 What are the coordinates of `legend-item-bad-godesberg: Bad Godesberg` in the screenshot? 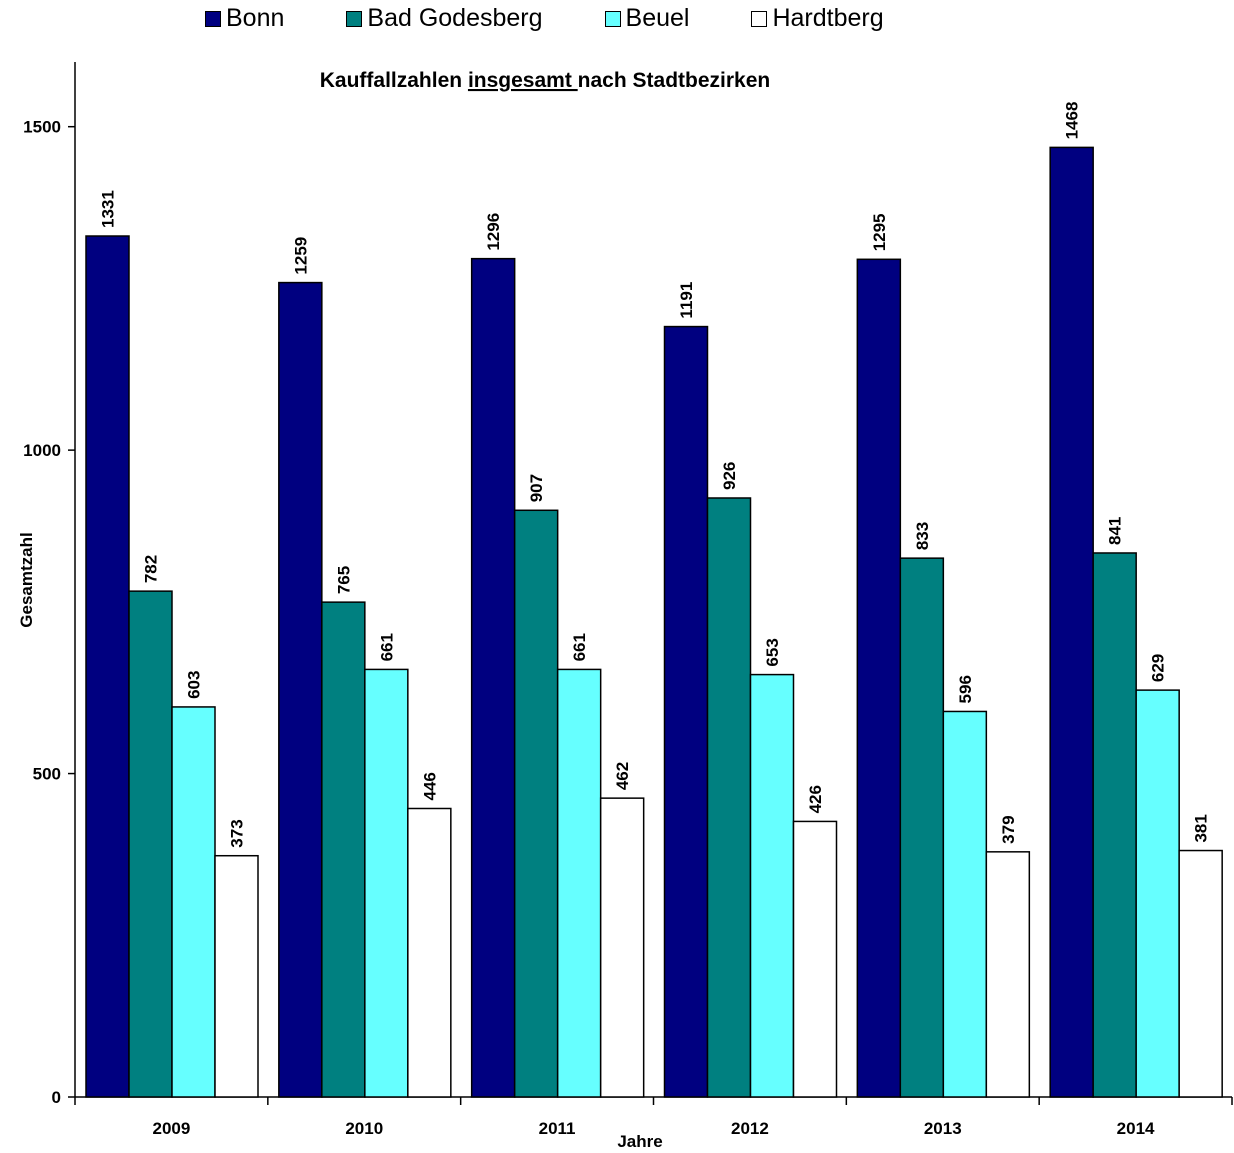 It's located at (444, 18).